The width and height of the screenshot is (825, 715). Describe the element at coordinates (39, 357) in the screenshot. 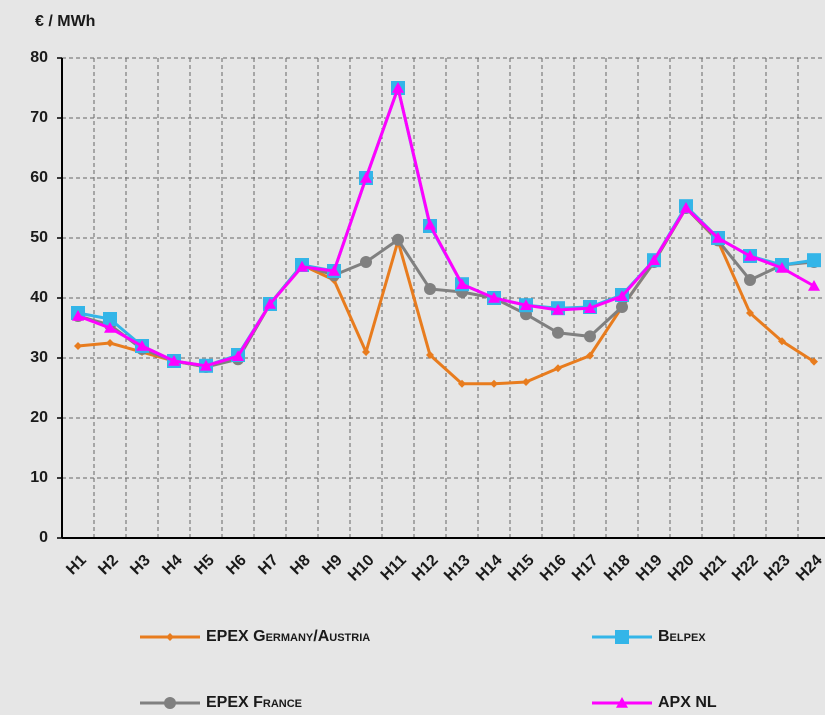

I see `y-tick-label: 30` at that location.